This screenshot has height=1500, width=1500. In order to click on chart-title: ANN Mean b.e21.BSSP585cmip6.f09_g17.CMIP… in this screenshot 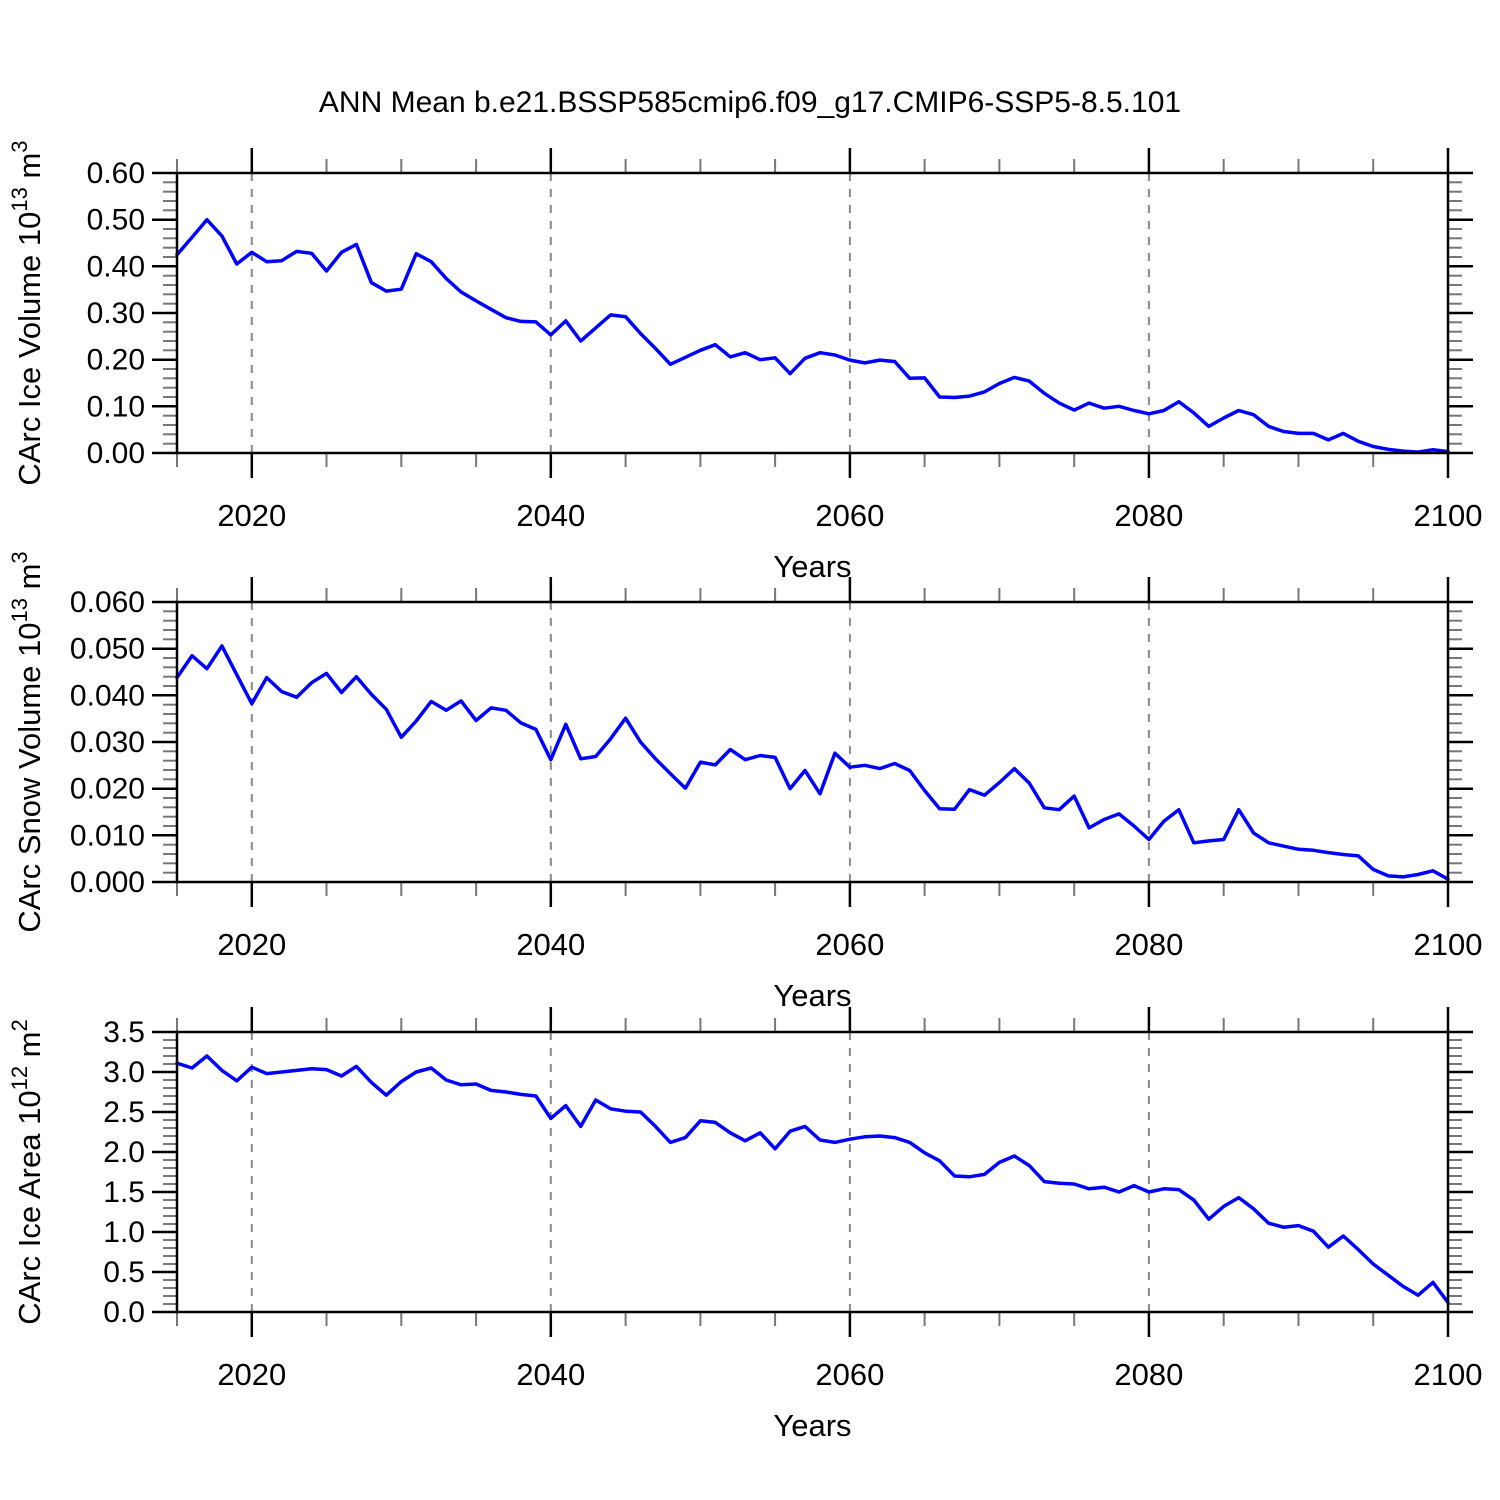, I will do `click(750, 102)`.